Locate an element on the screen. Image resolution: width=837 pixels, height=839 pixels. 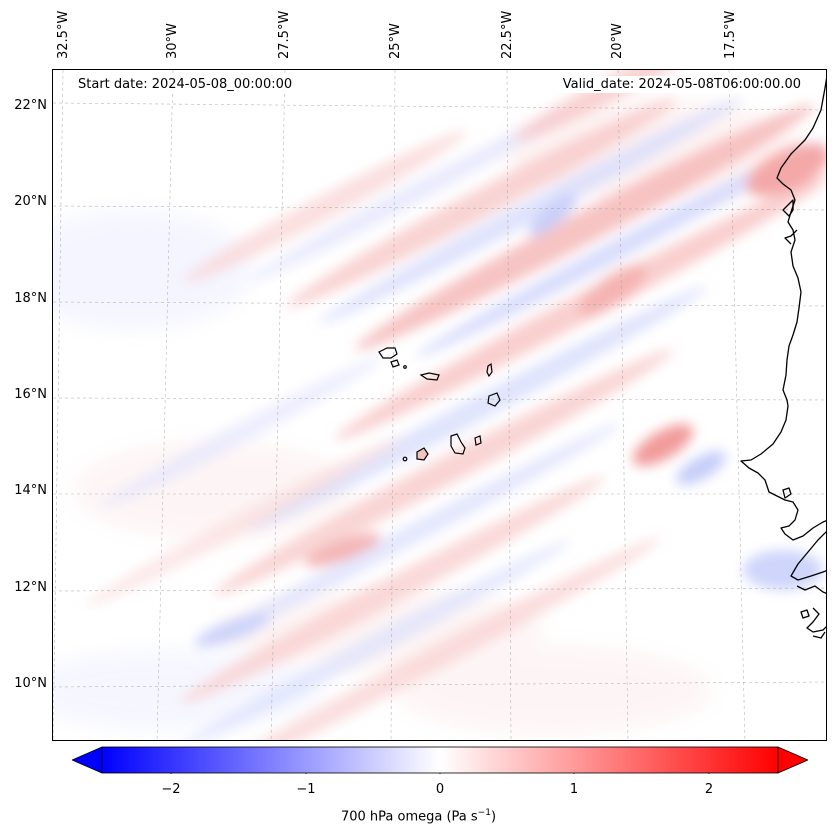
island-fogo is located at coordinates (422, 454).